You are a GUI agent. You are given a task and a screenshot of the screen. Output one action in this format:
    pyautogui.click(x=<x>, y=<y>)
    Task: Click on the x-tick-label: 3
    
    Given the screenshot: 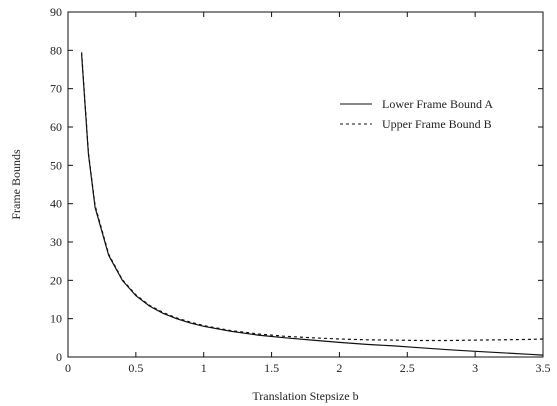 What is the action you would take?
    pyautogui.click(x=475, y=368)
    